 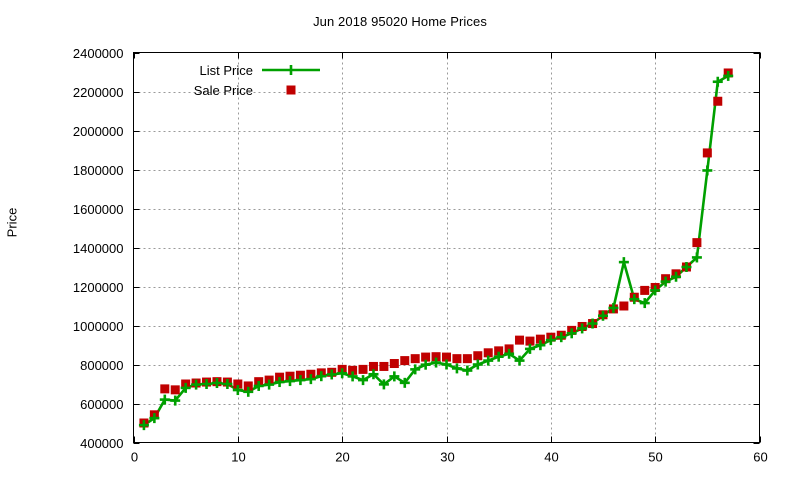 What do you see at coordinates (98, 131) in the screenshot?
I see `y-tick-label: 2000000` at bounding box center [98, 131].